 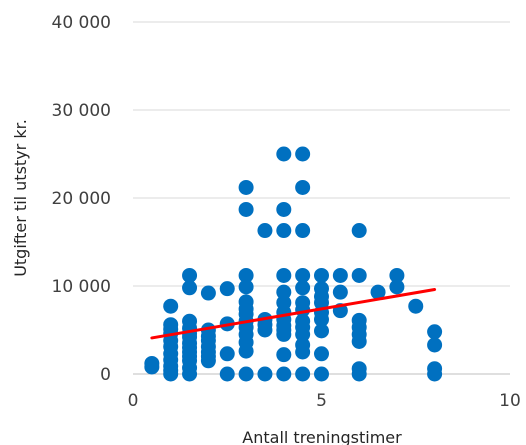 I want to click on x-tick-label: 0, so click(x=133, y=401).